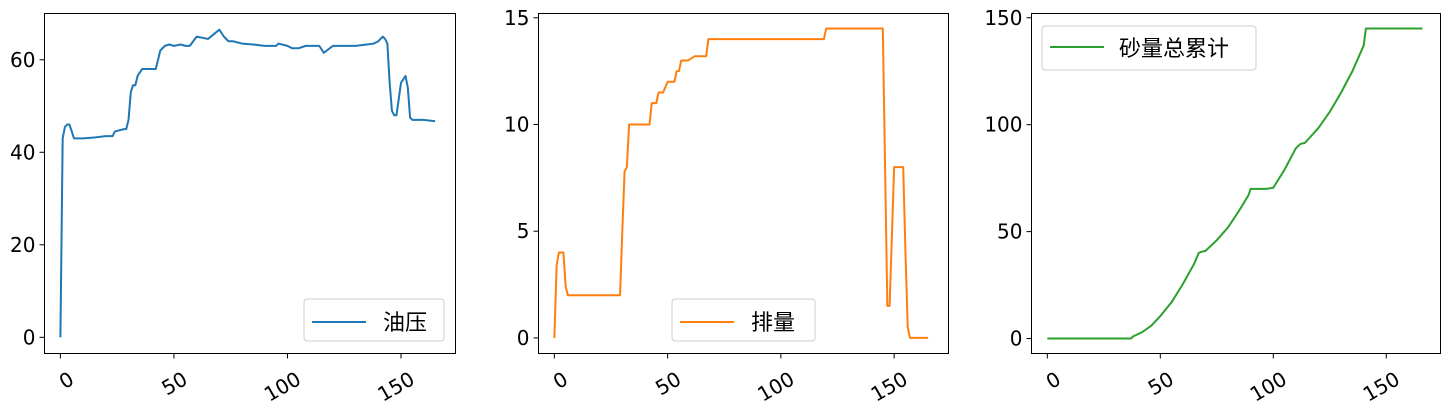  What do you see at coordinates (516, 18) in the screenshot?
I see `y-tick-label: 15` at bounding box center [516, 18].